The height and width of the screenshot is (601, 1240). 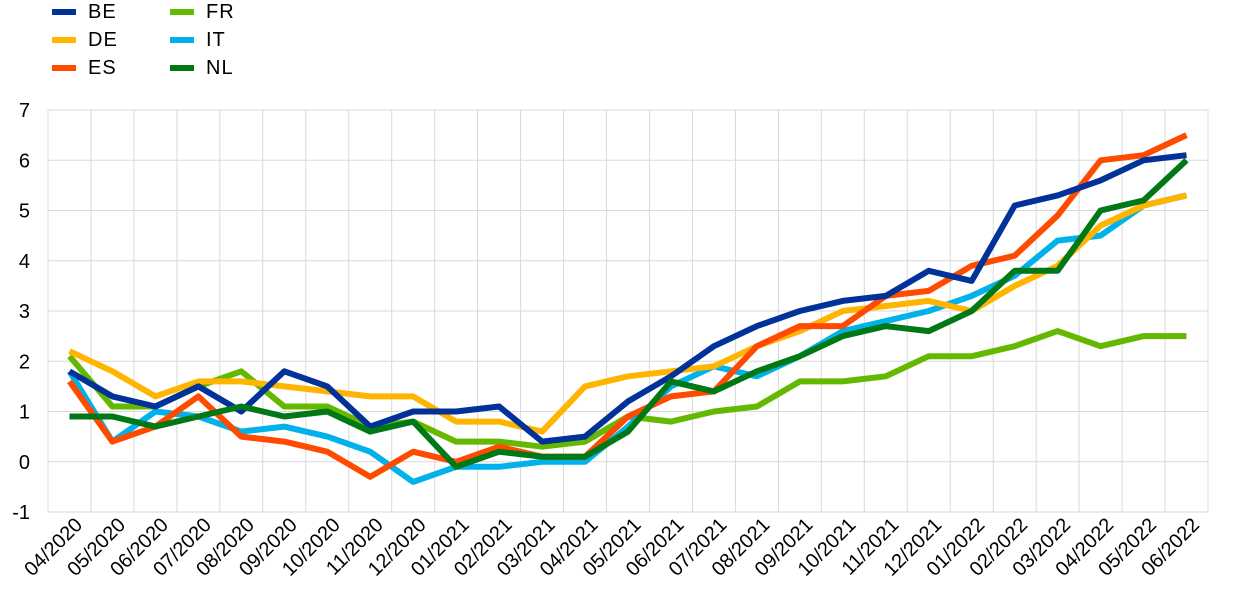 What do you see at coordinates (21, 513) in the screenshot?
I see `y-tick-label: -1` at bounding box center [21, 513].